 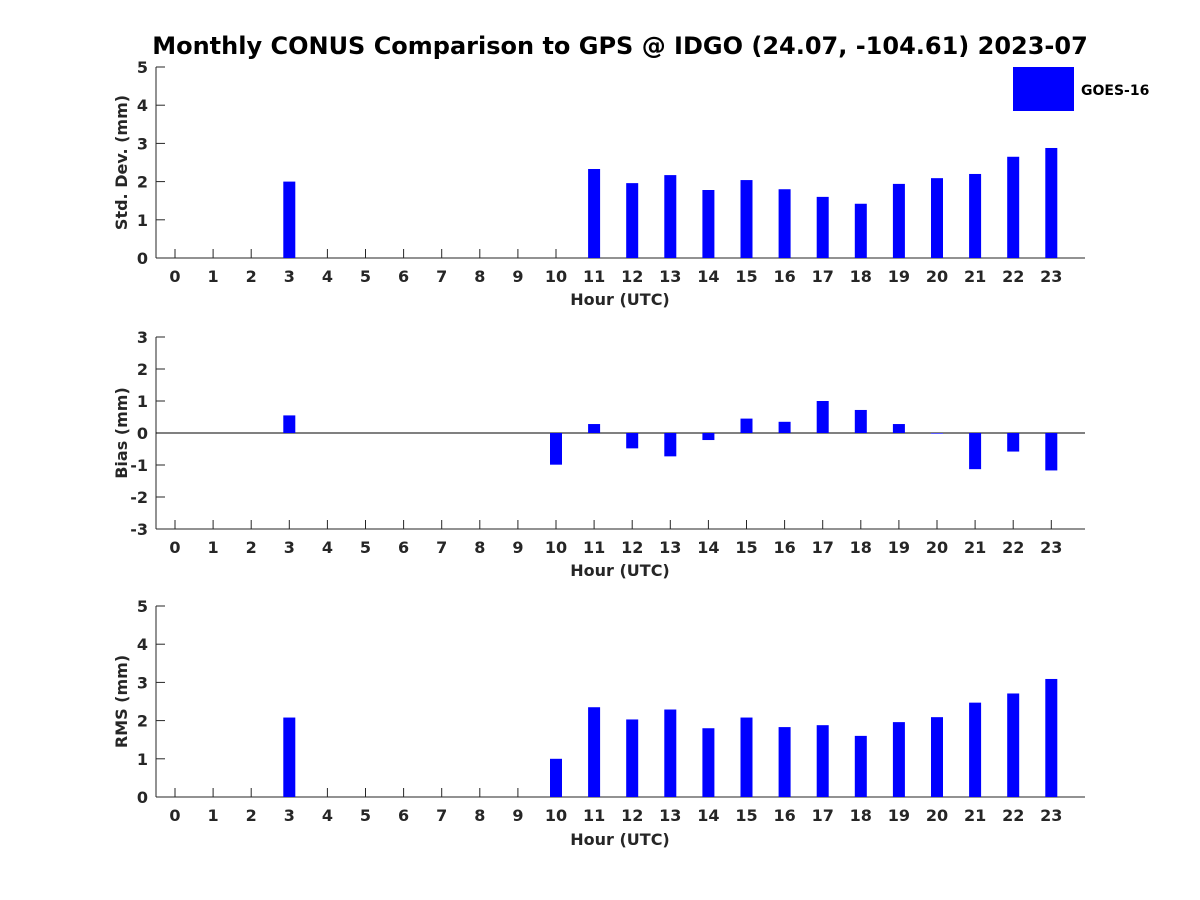 I want to click on y-axis-label: RMS (mm), so click(x=121, y=701).